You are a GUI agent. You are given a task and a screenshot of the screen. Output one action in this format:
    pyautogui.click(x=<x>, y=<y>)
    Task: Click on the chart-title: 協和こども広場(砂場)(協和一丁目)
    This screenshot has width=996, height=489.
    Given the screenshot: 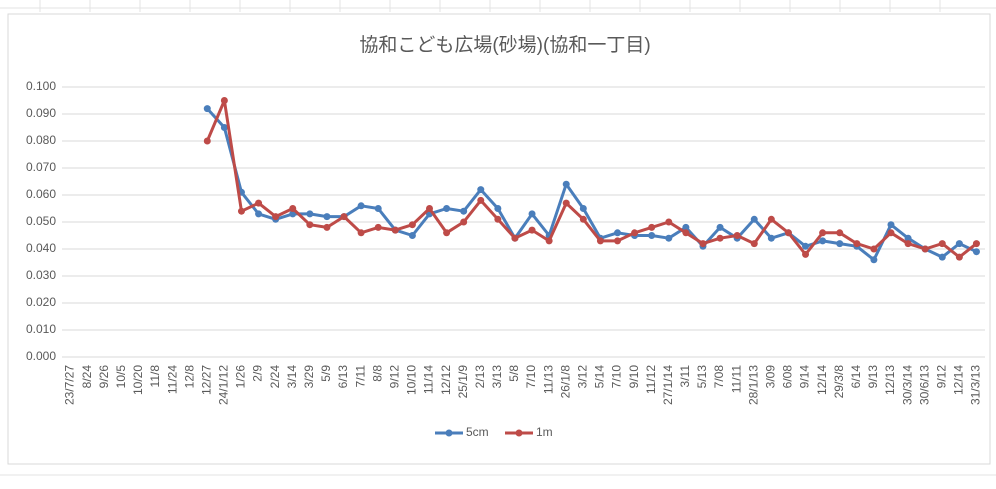 What is the action you would take?
    pyautogui.click(x=504, y=45)
    